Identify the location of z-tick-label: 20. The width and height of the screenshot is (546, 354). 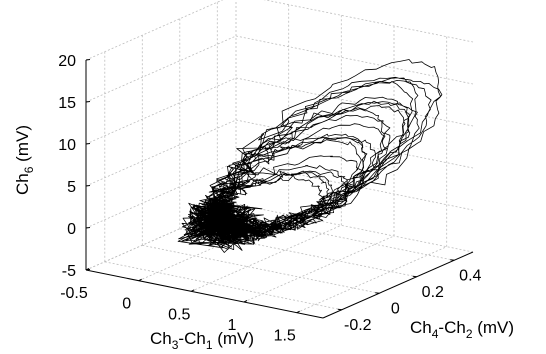
(67, 61).